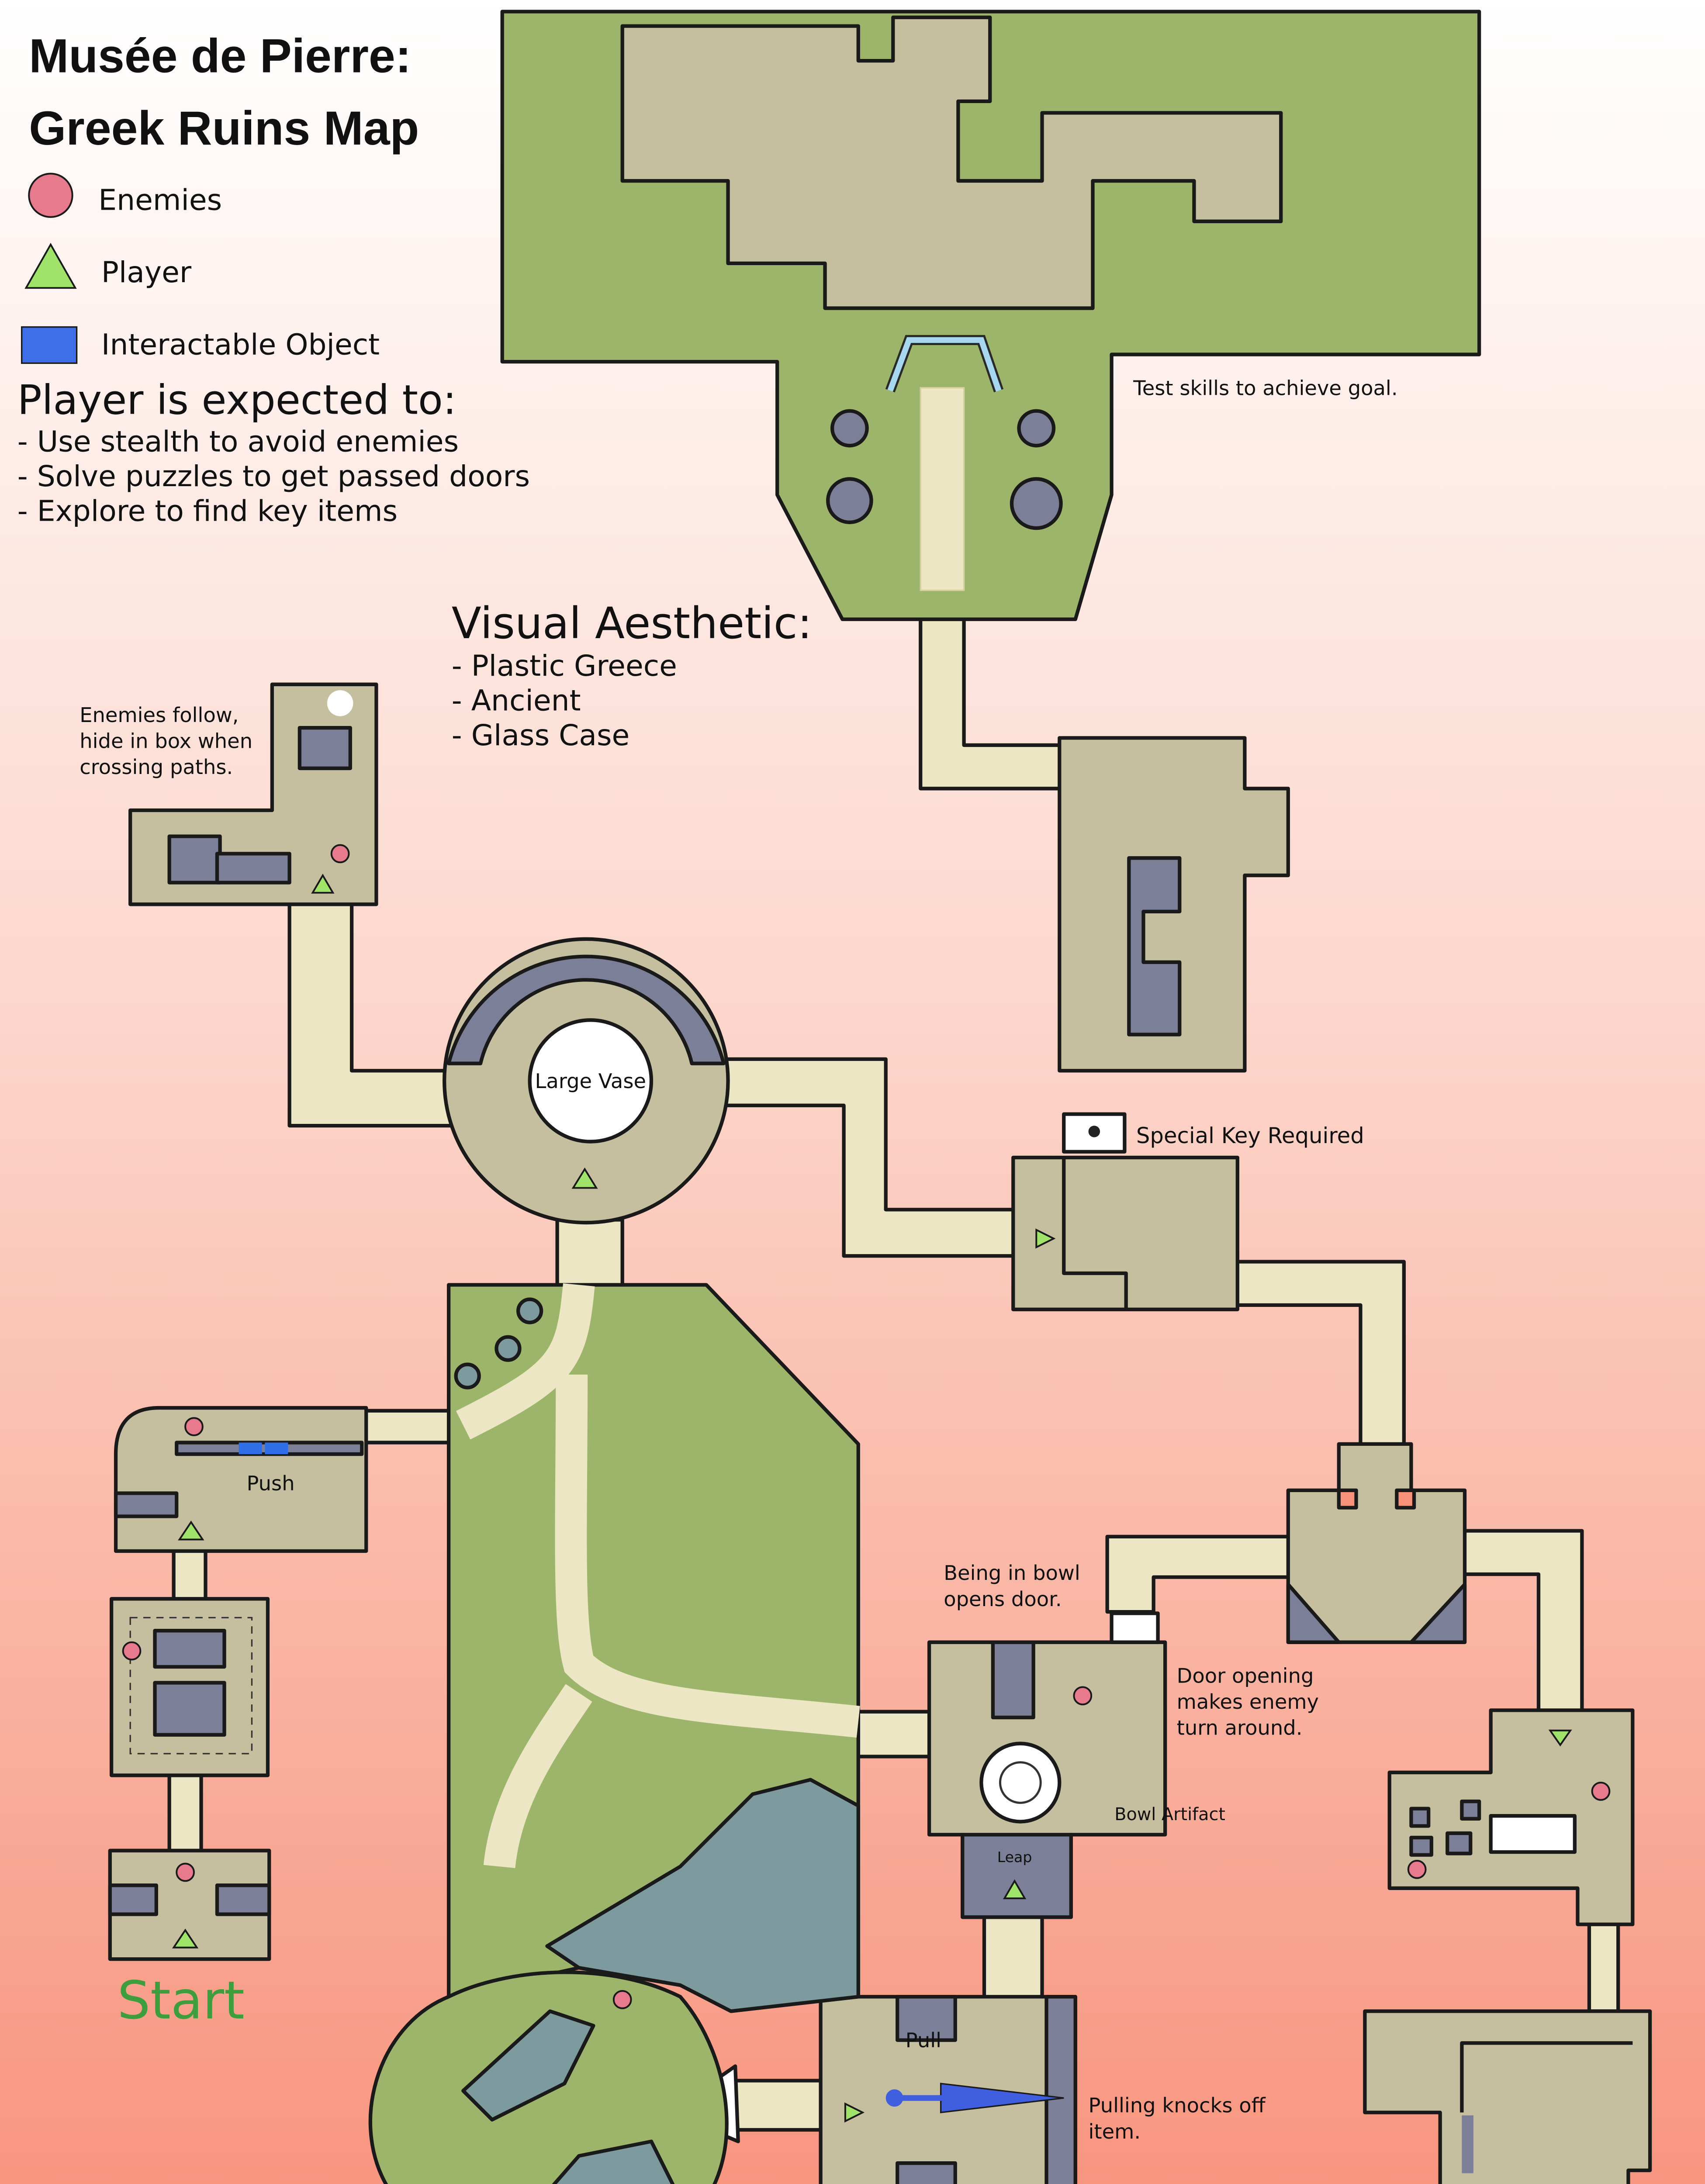 Image resolution: width=1705 pixels, height=2184 pixels. I want to click on label: Start, so click(180, 2000).